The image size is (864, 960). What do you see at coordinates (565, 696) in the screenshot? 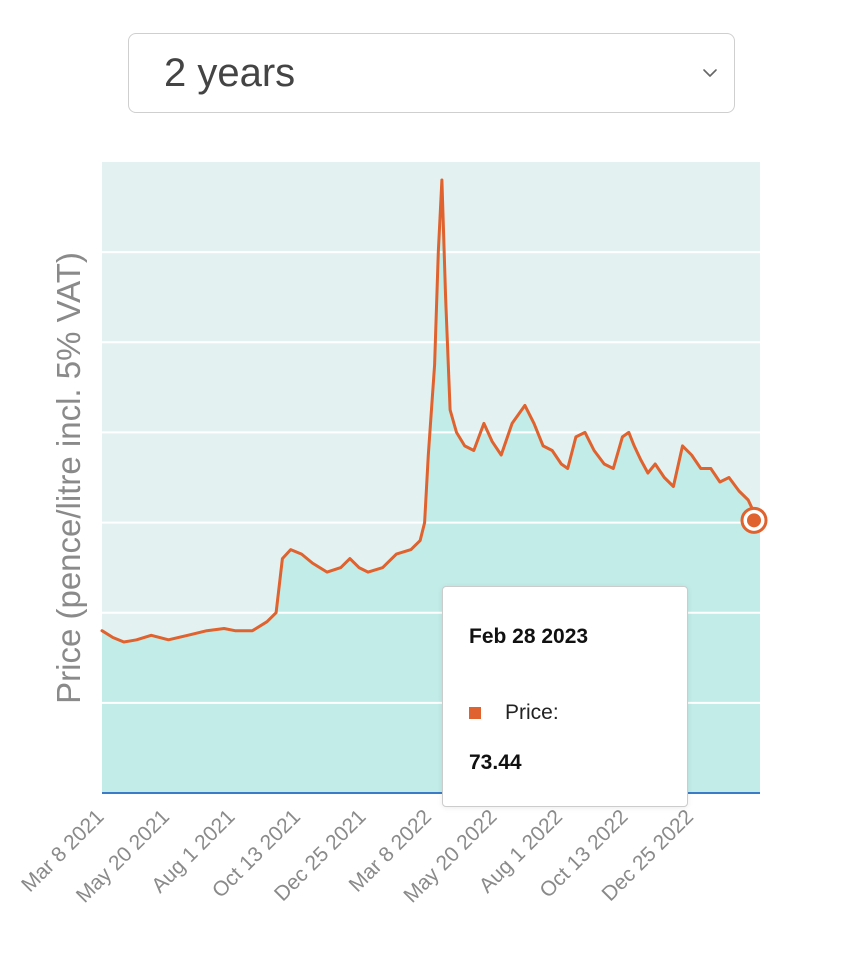
I see `chart-tooltip: Feb 28 2023 Price: 73.44` at bounding box center [565, 696].